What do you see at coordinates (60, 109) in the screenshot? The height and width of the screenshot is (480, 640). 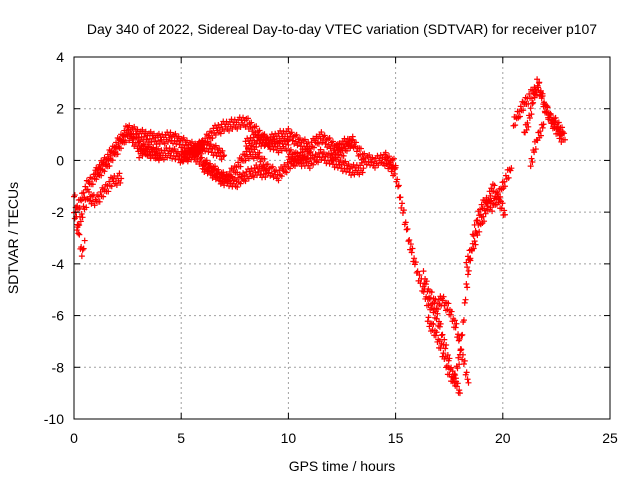 I see `y-tick-label: 2` at bounding box center [60, 109].